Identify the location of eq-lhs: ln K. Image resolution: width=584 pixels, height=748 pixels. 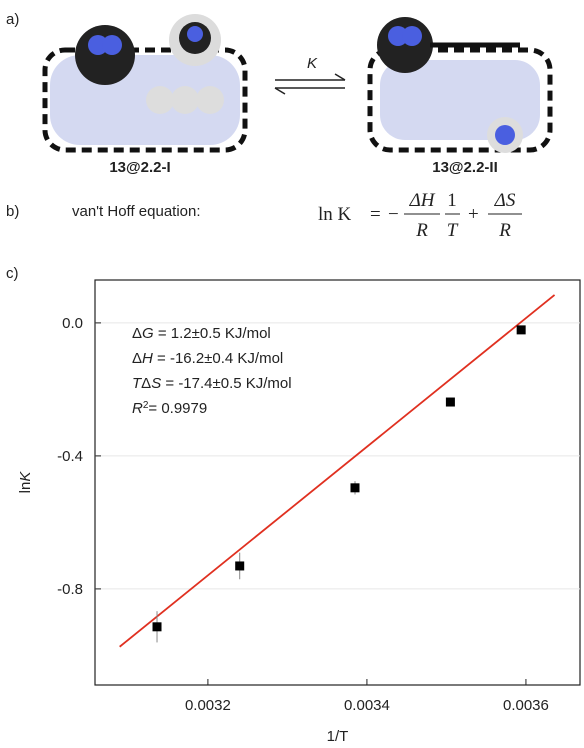
(335, 214).